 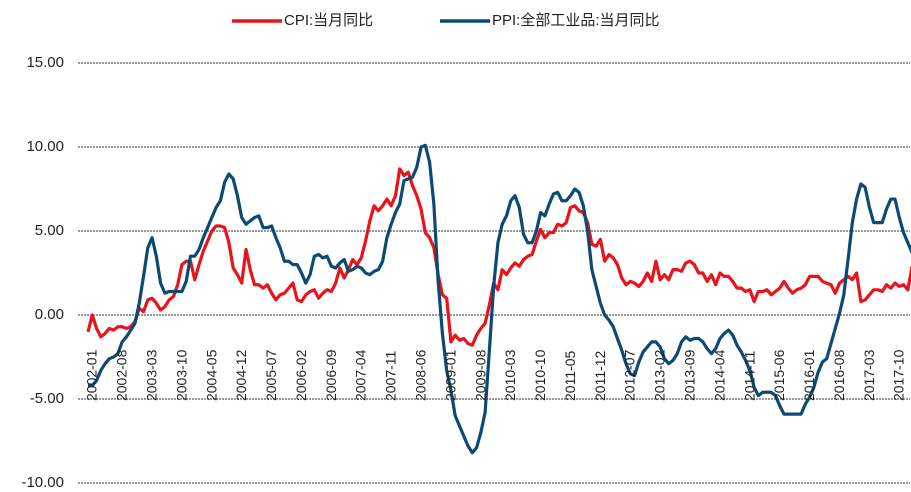 I want to click on x-tick-label: 2016-01, so click(x=809, y=375).